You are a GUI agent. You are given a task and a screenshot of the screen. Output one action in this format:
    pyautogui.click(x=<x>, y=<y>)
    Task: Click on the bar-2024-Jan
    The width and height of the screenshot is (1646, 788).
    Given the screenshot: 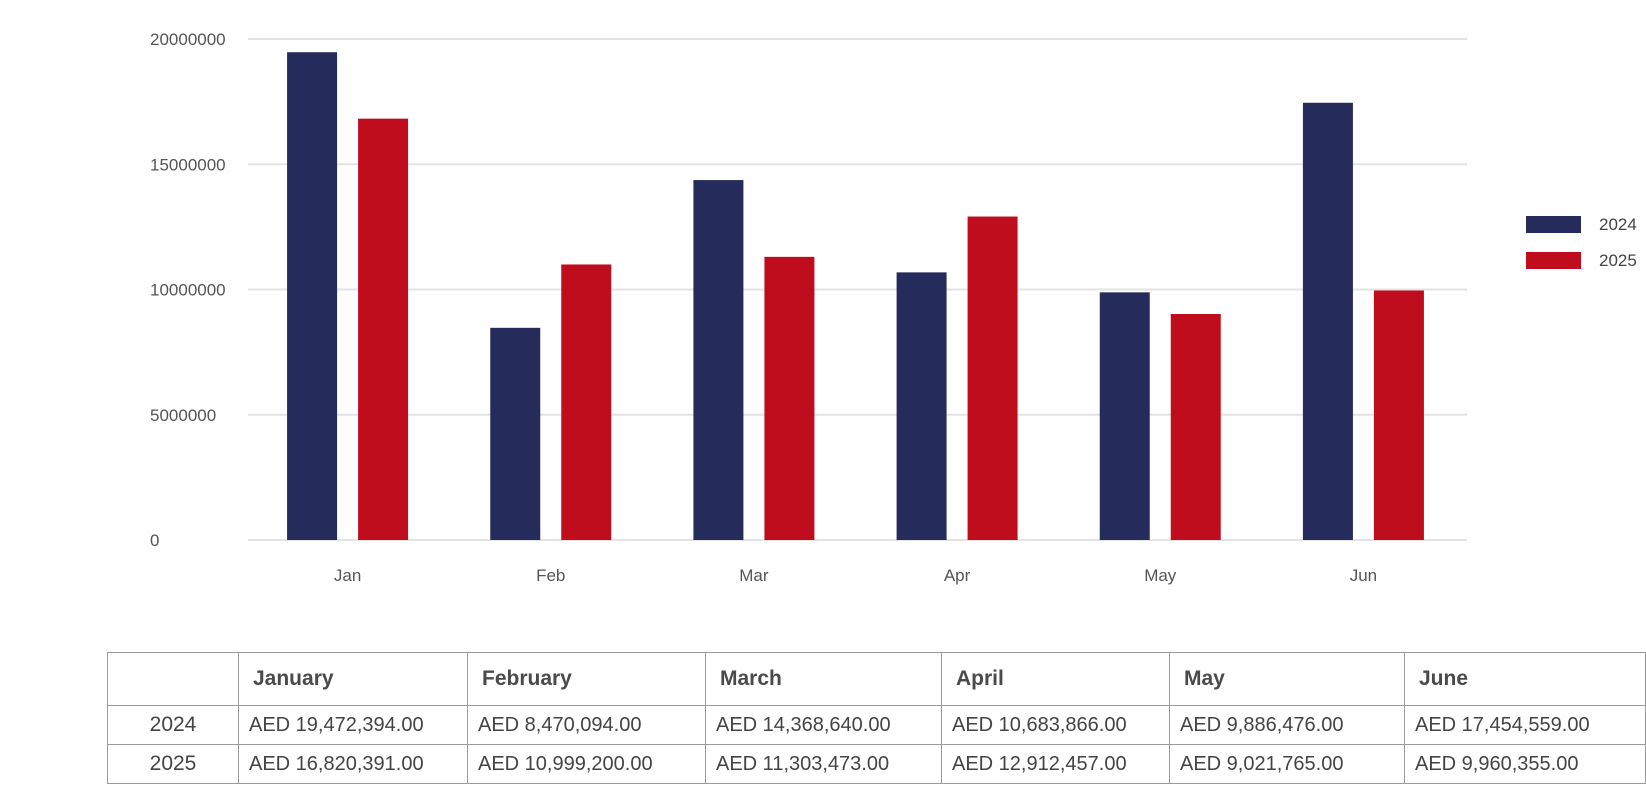 What is the action you would take?
    pyautogui.click(x=312, y=296)
    